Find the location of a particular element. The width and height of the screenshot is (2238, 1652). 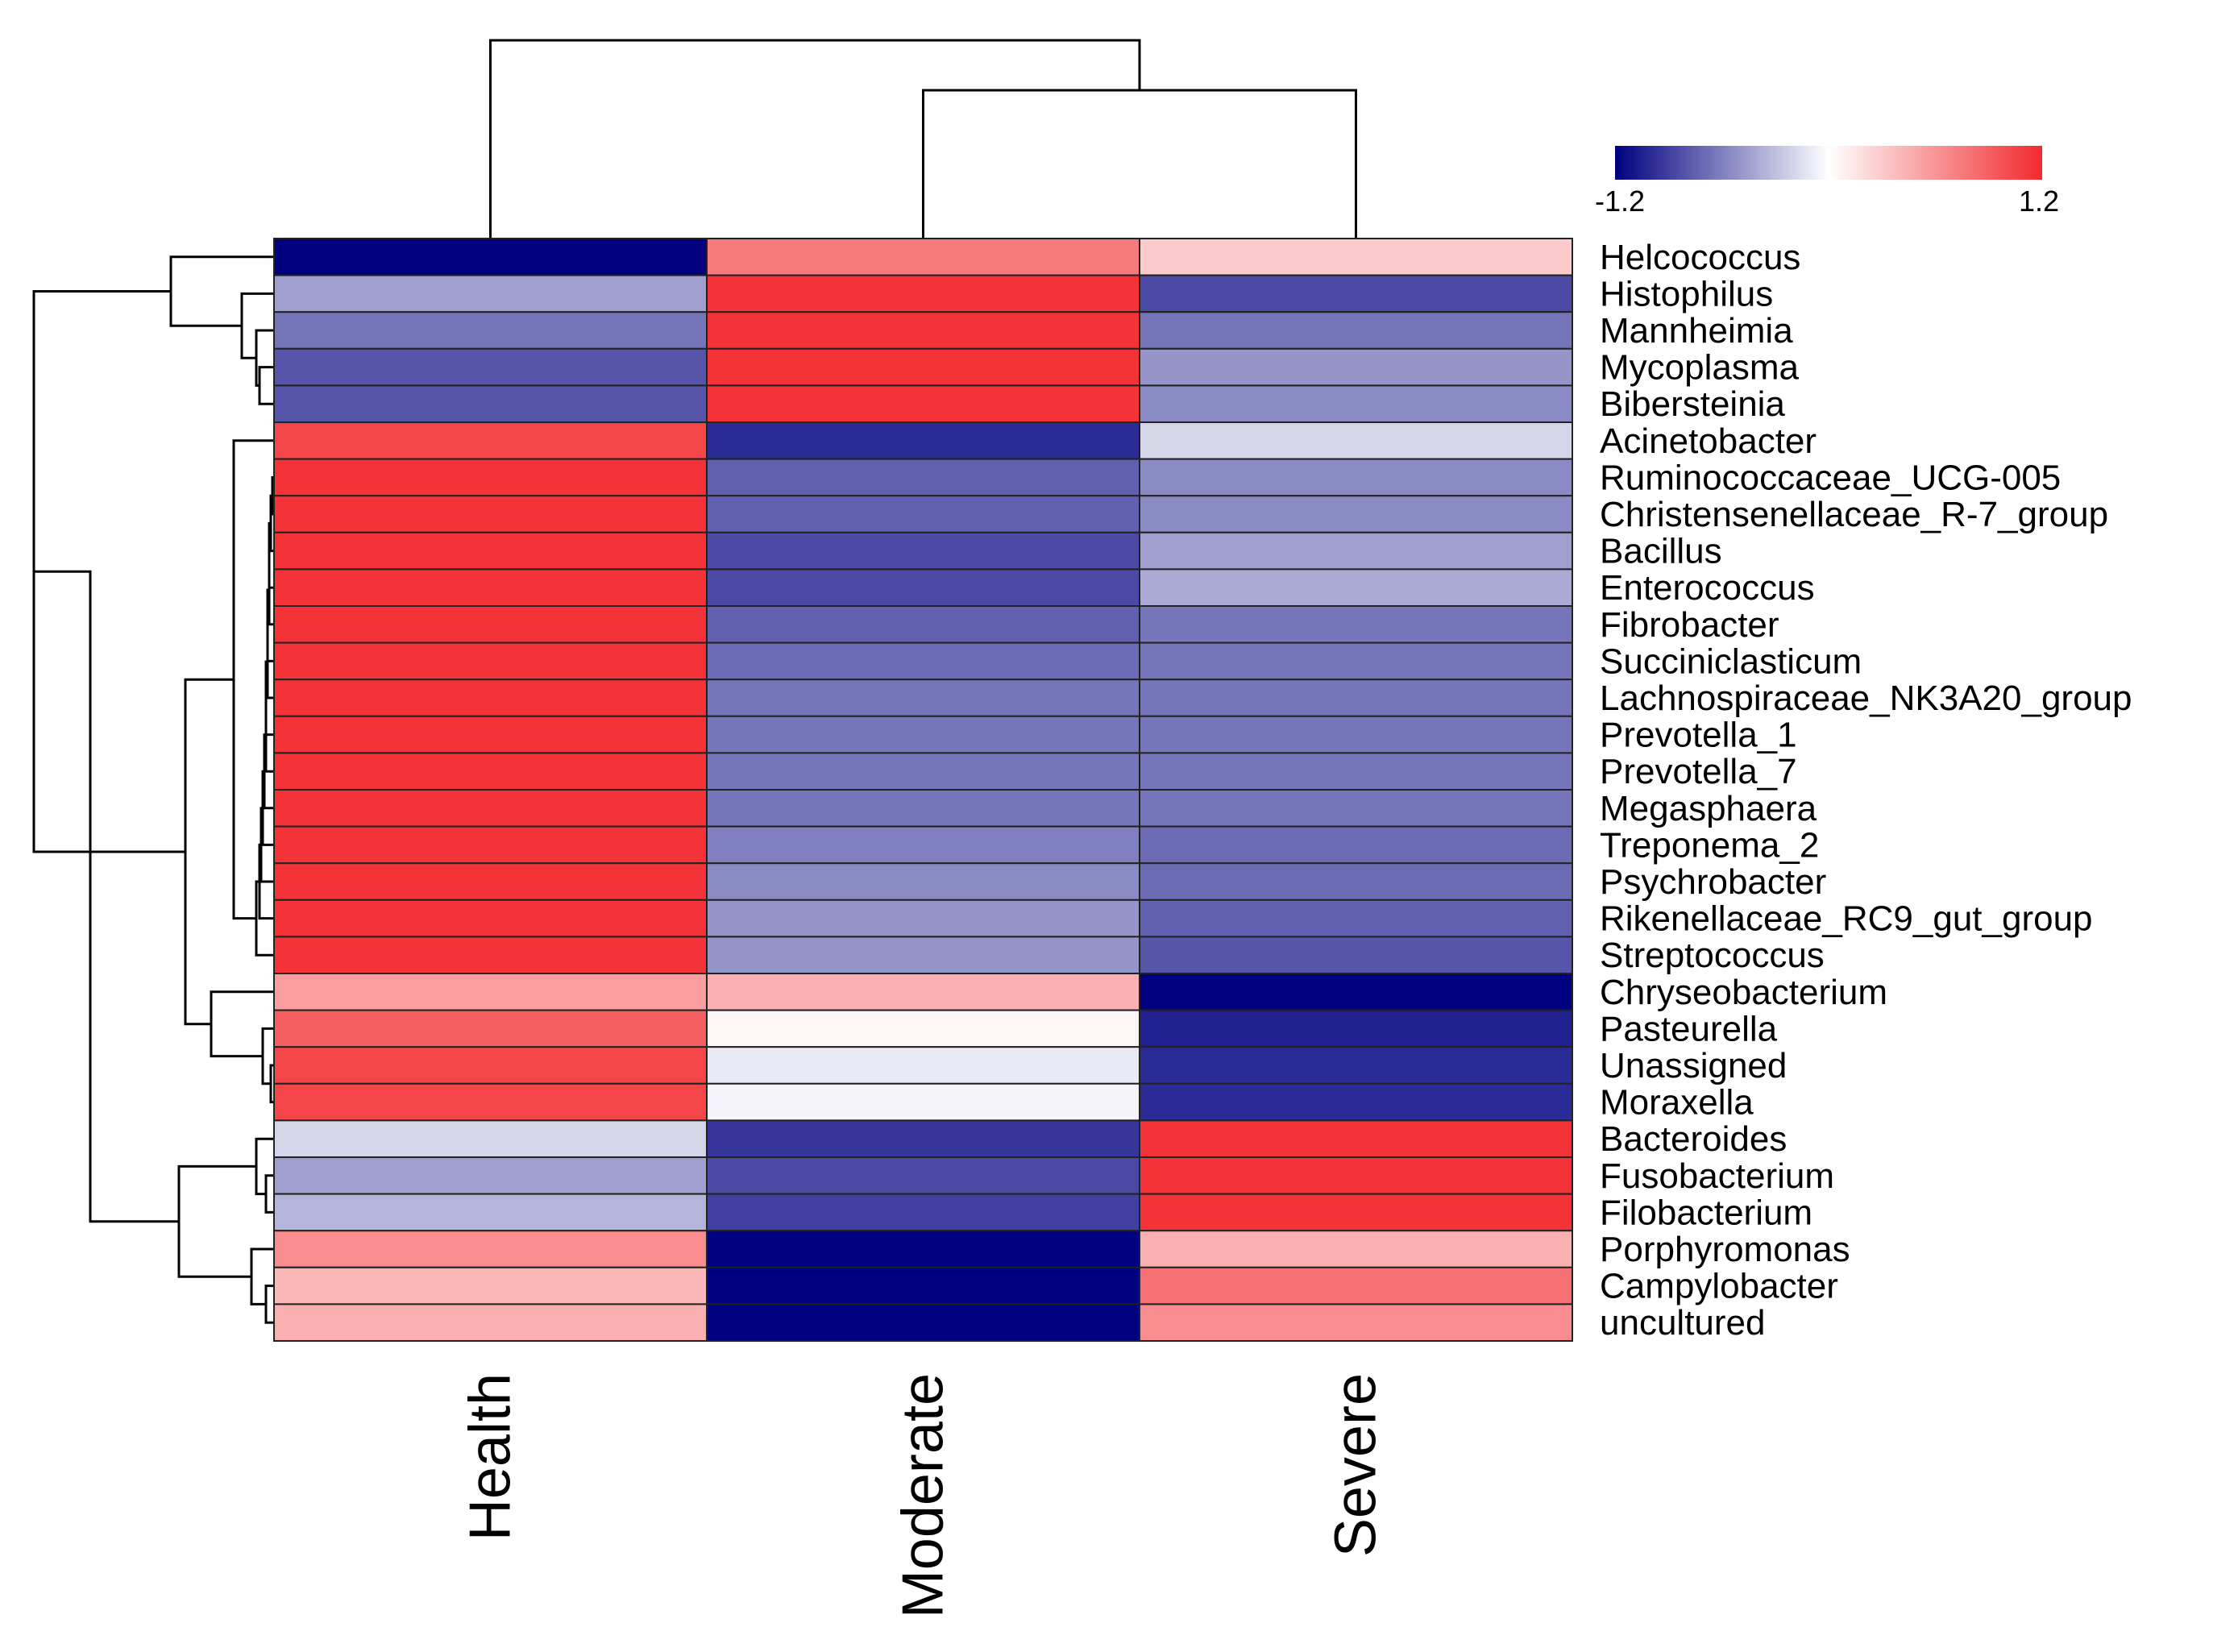

column-dendrogram is located at coordinates (923, 139).